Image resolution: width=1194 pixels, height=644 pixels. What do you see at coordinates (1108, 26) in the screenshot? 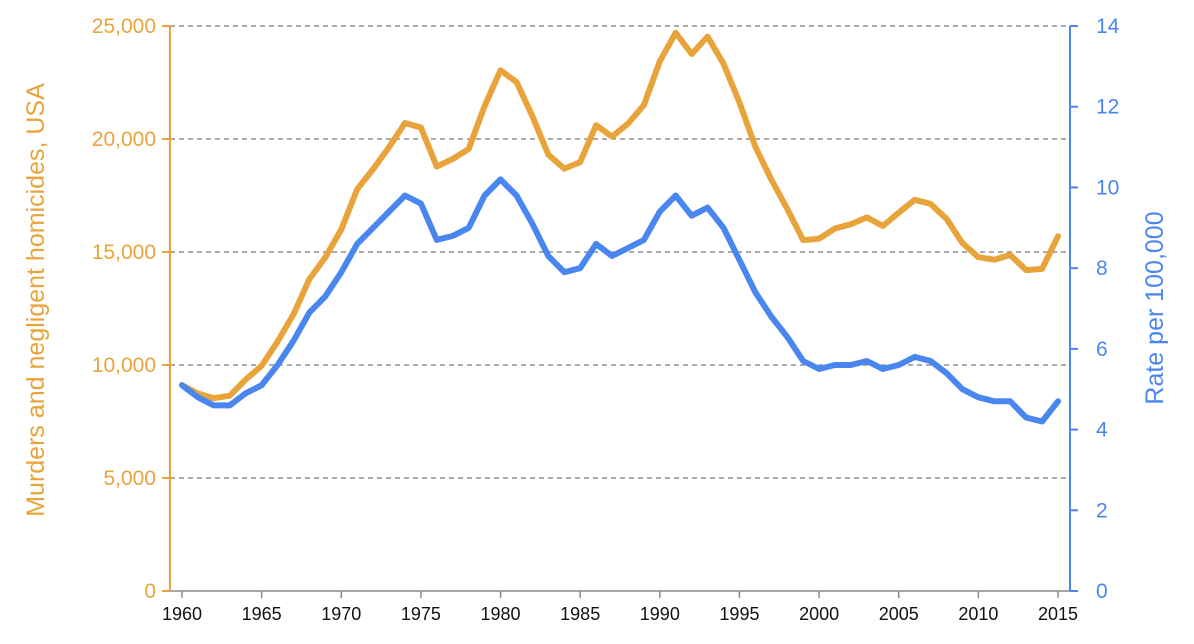
I see `right-tick-label: 14` at bounding box center [1108, 26].